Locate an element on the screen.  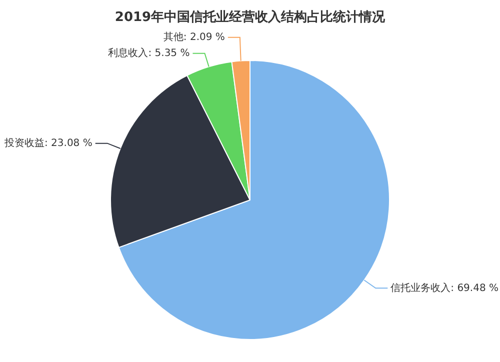
chart-title: 2019年中国信托业经营收入结构占比统计情况 is located at coordinates (250, 17).